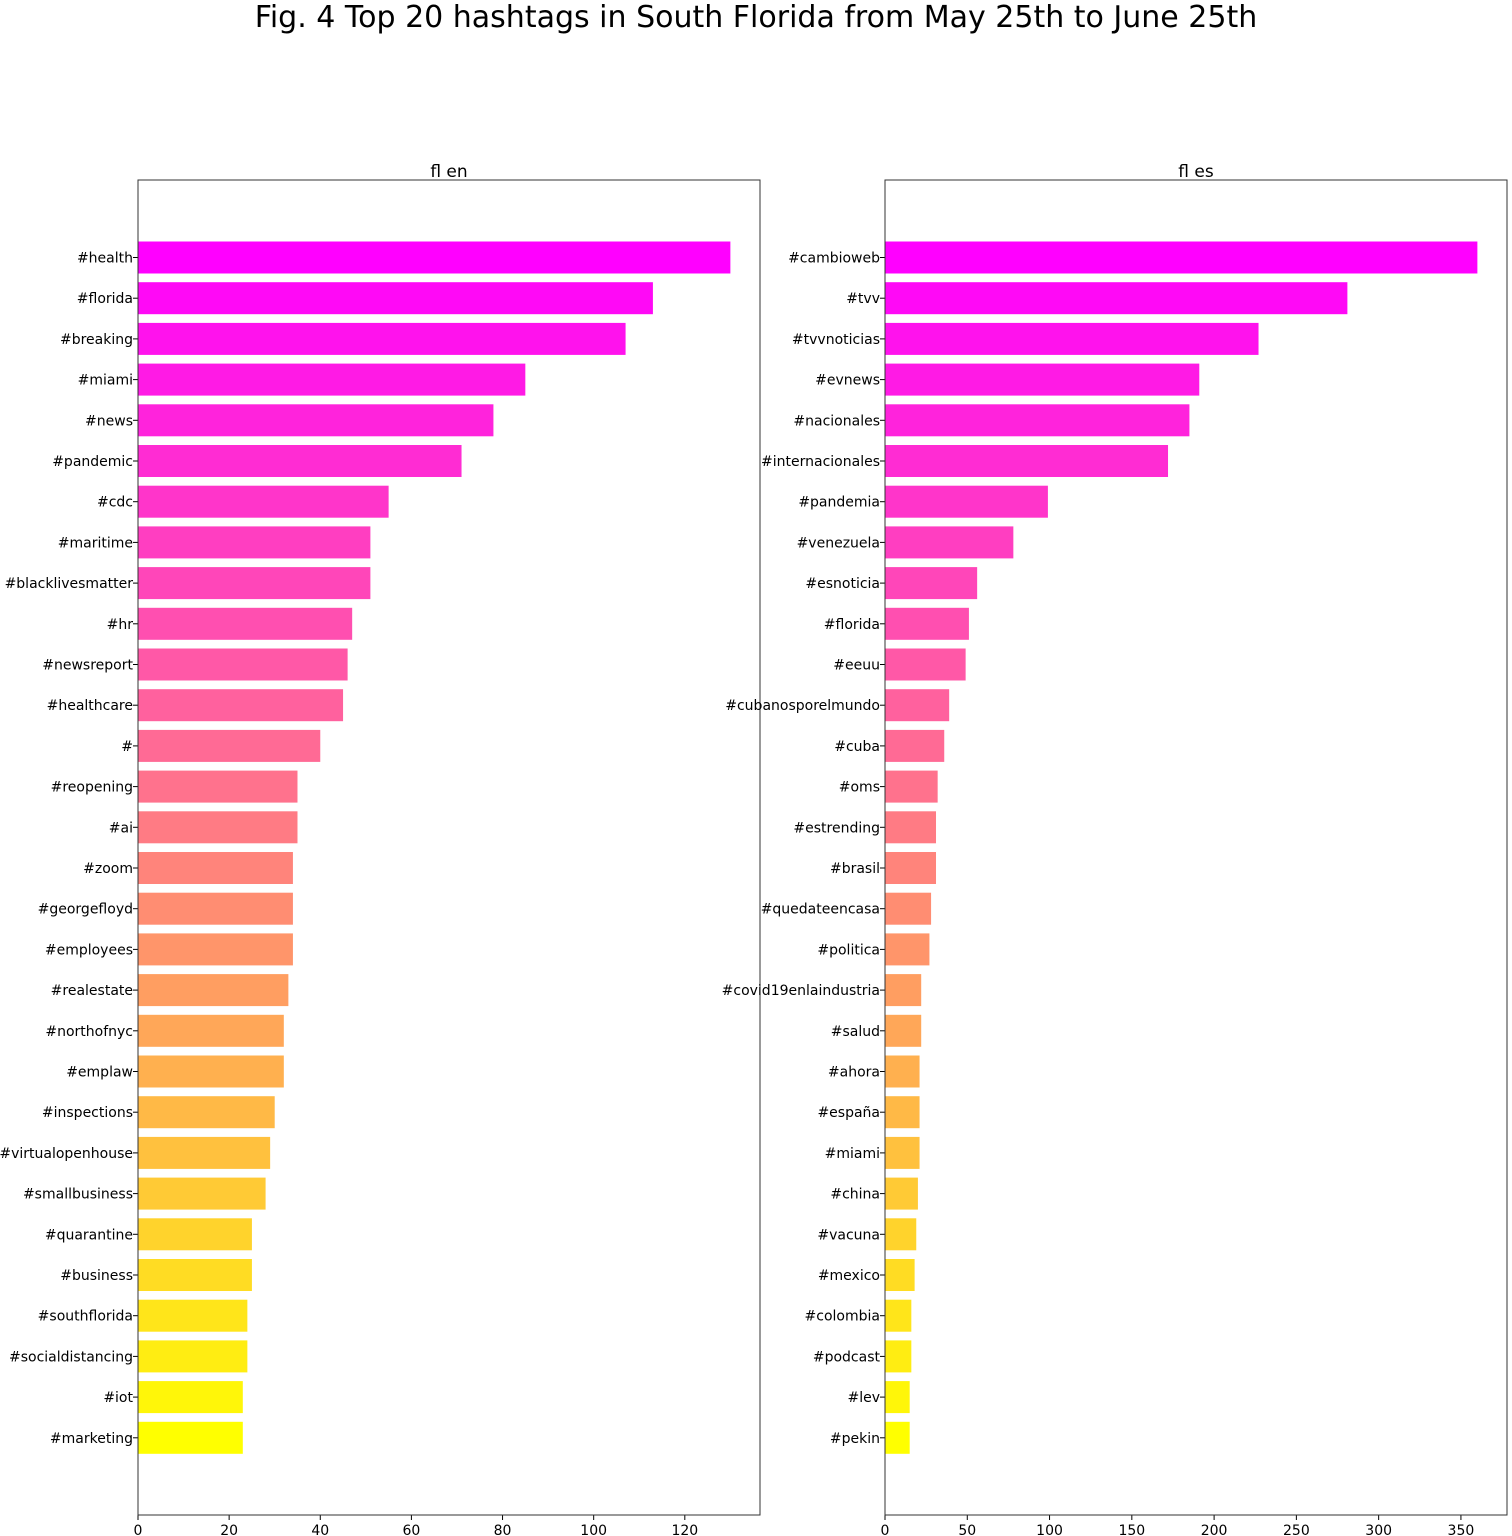 The image size is (1512, 1536). I want to click on y-tick-label: #news, so click(109, 421).